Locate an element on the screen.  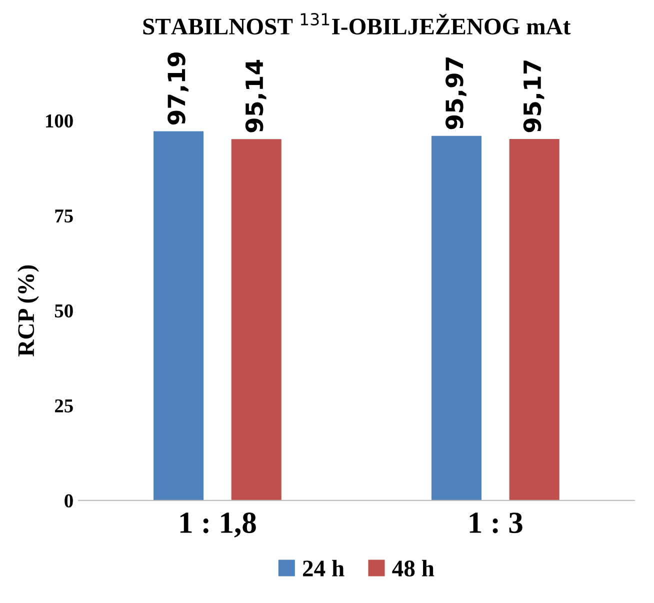
legend-label: 24 h is located at coordinates (323, 568).